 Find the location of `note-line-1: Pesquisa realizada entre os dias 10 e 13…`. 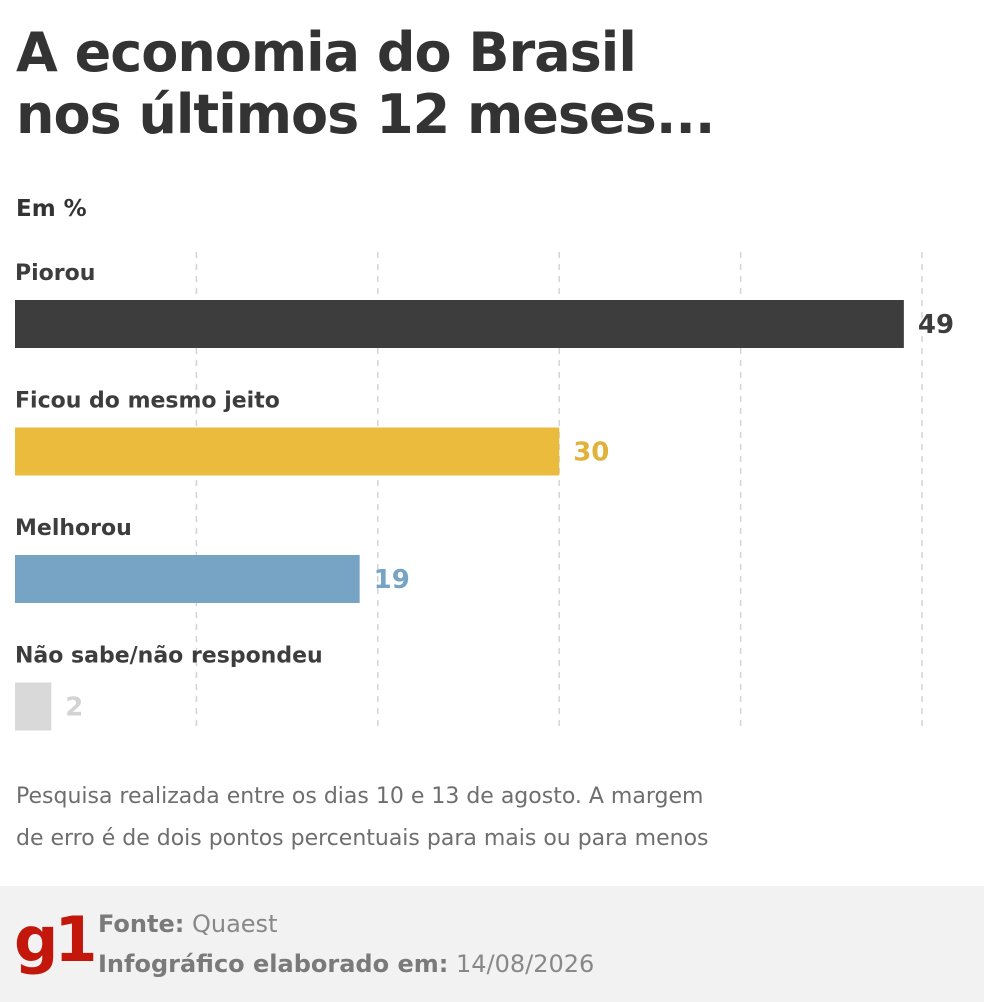

note-line-1: Pesquisa realizada entre os dias 10 e 13… is located at coordinates (360, 796).